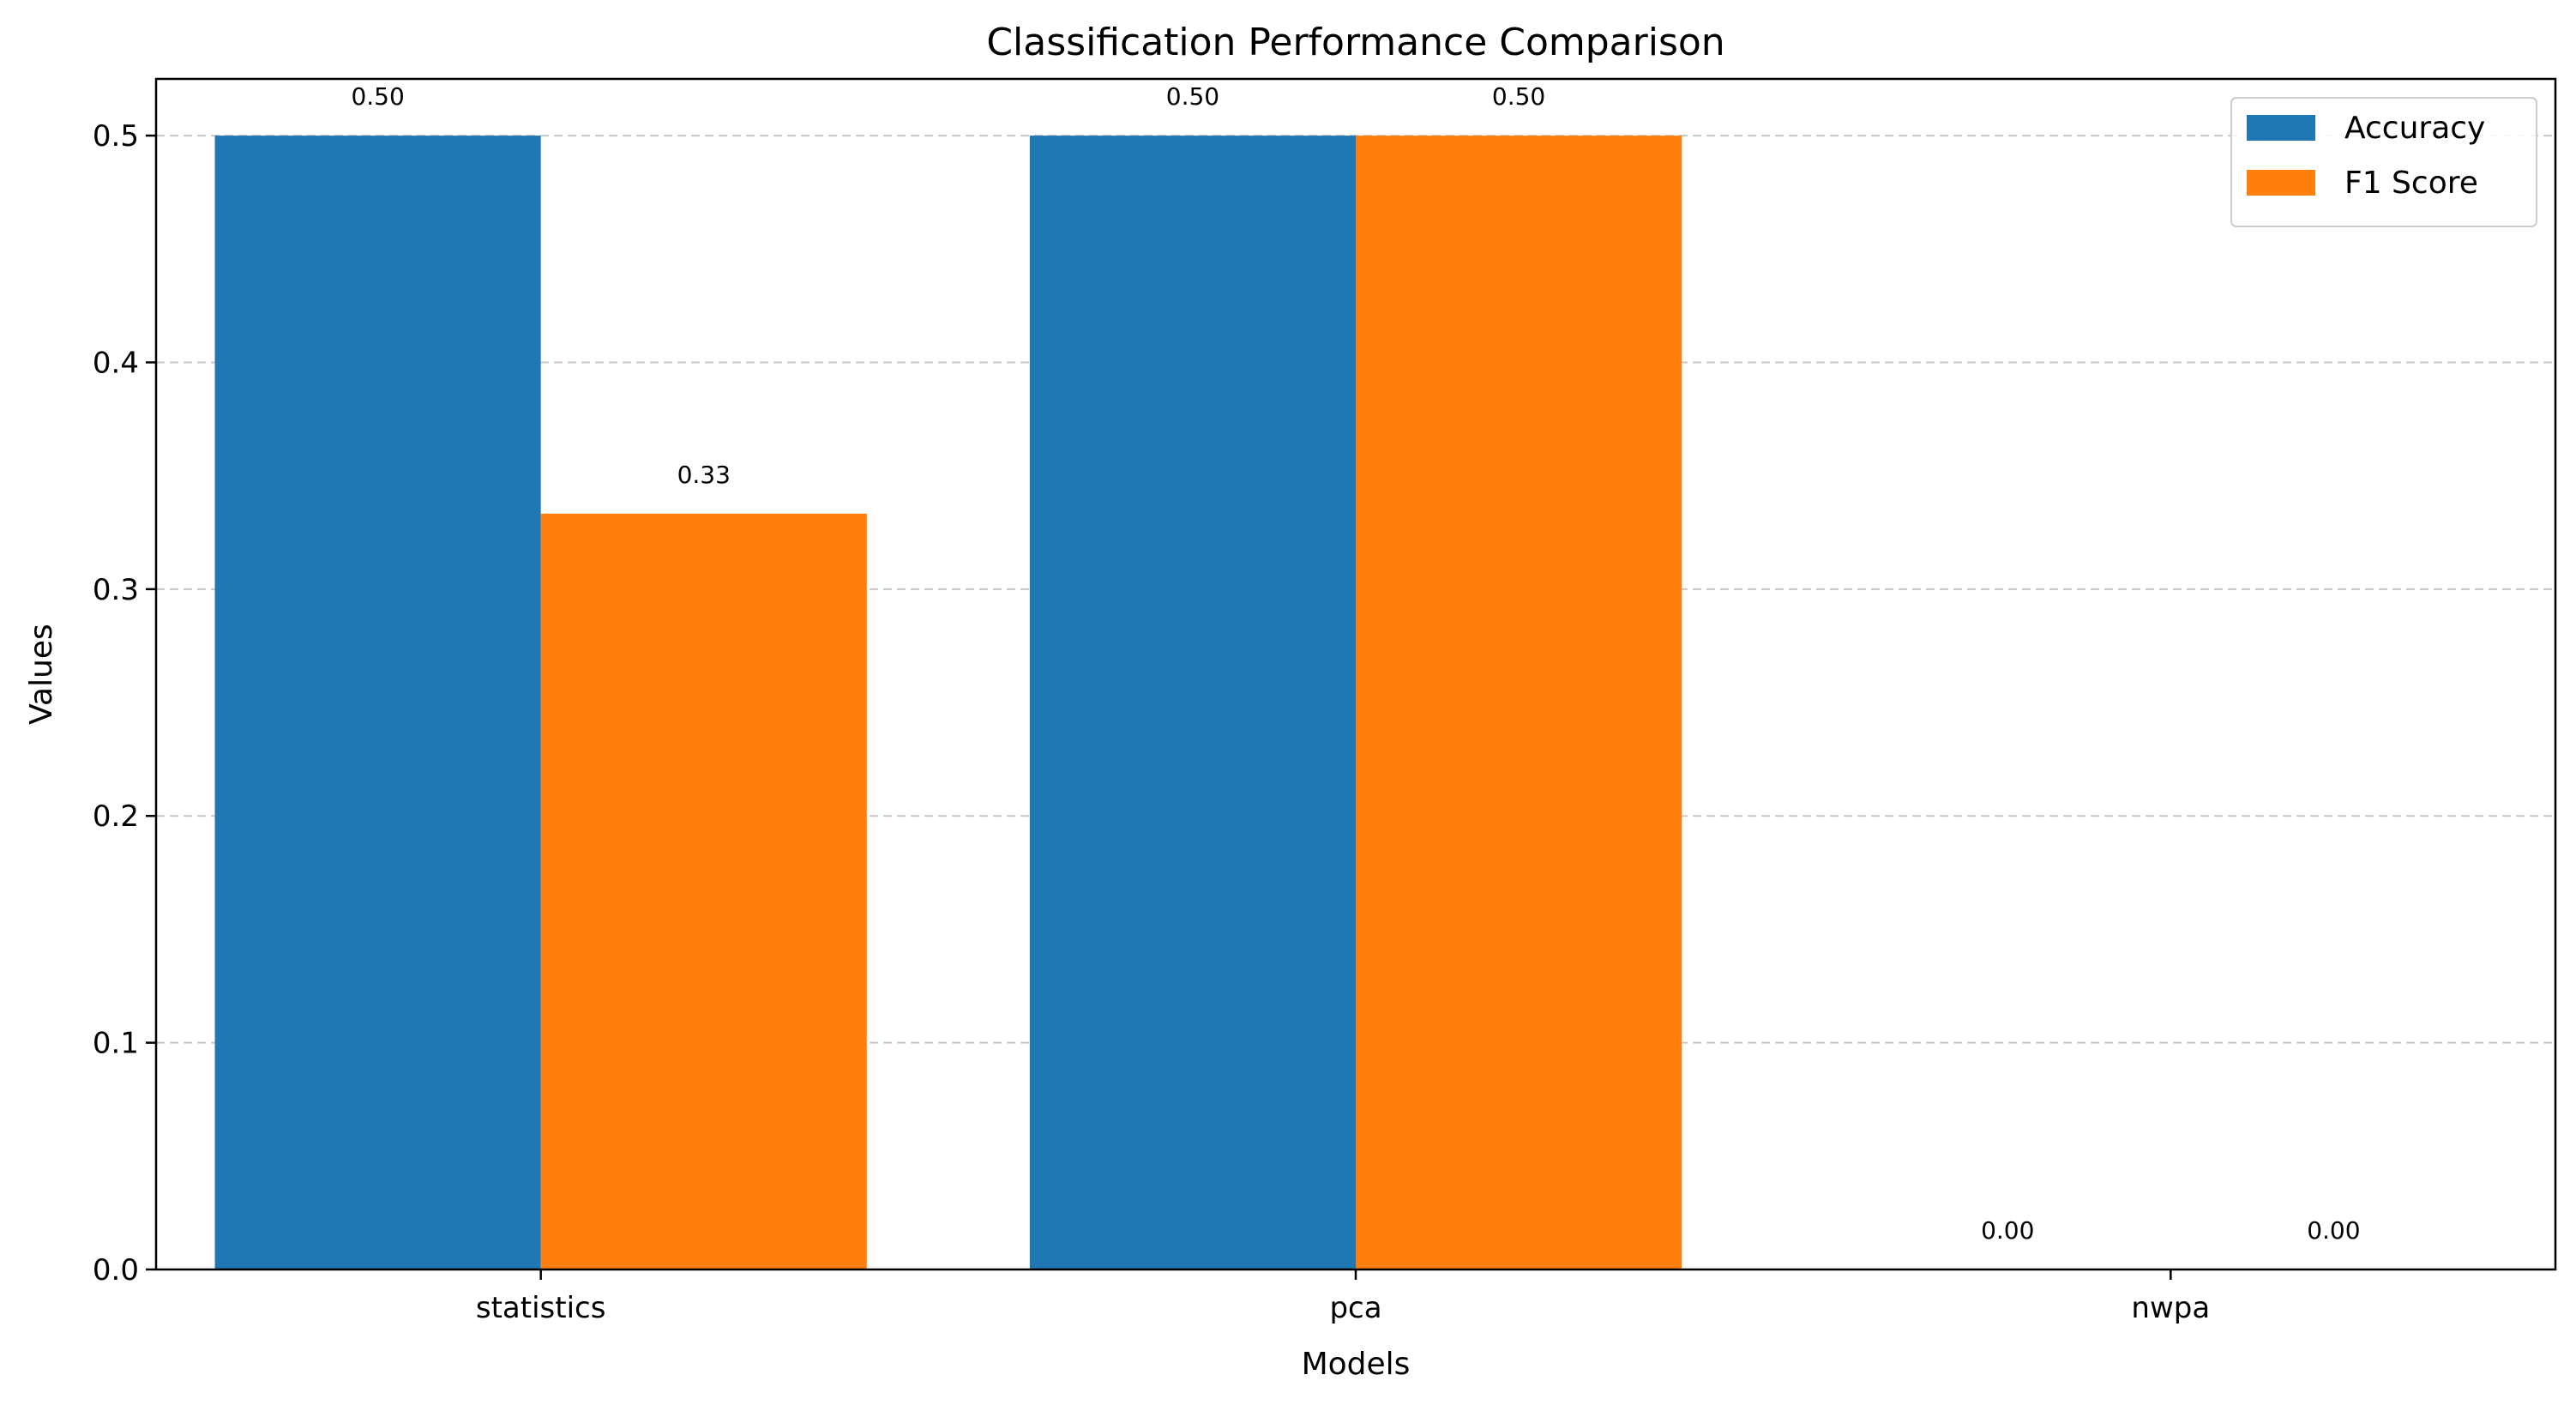 This screenshot has height=1405, width=2576. Describe the element at coordinates (2411, 183) in the screenshot. I see `legend-label: F1 Score` at that location.